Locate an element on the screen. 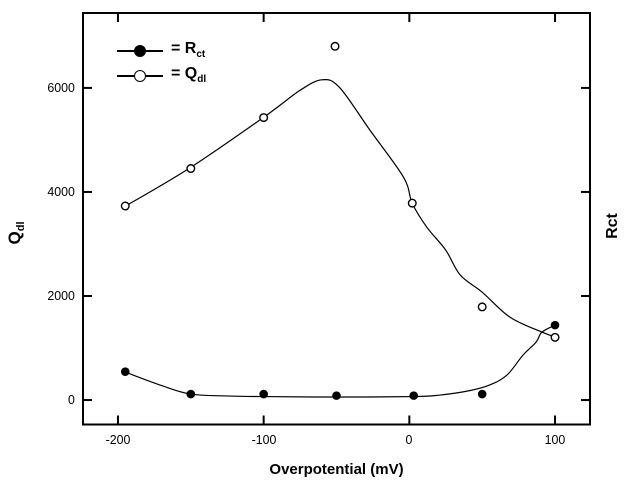 Image resolution: width=631 pixels, height=489 pixels. open-circle-icon is located at coordinates (140, 75).